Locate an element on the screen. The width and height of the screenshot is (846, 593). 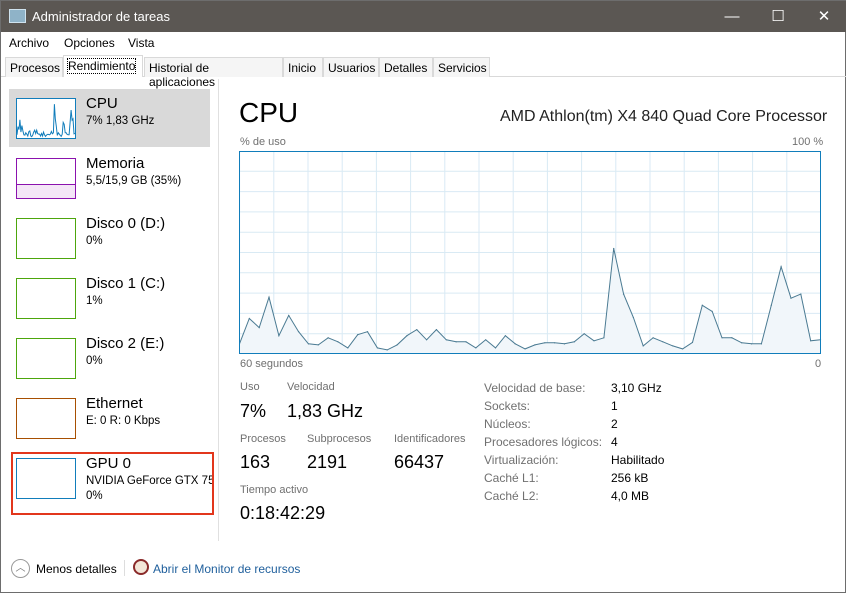
usage-line is located at coordinates (530, 299).